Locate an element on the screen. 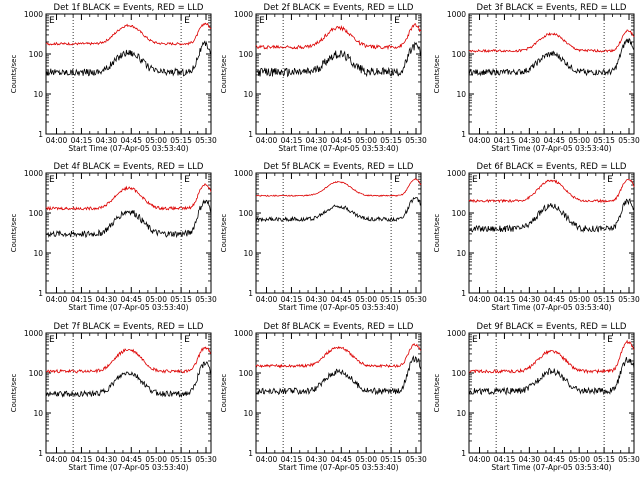 This screenshot has width=640, height=480. panel-title: Det 7f BLACK = Events, RED = LLD is located at coordinates (129, 327).